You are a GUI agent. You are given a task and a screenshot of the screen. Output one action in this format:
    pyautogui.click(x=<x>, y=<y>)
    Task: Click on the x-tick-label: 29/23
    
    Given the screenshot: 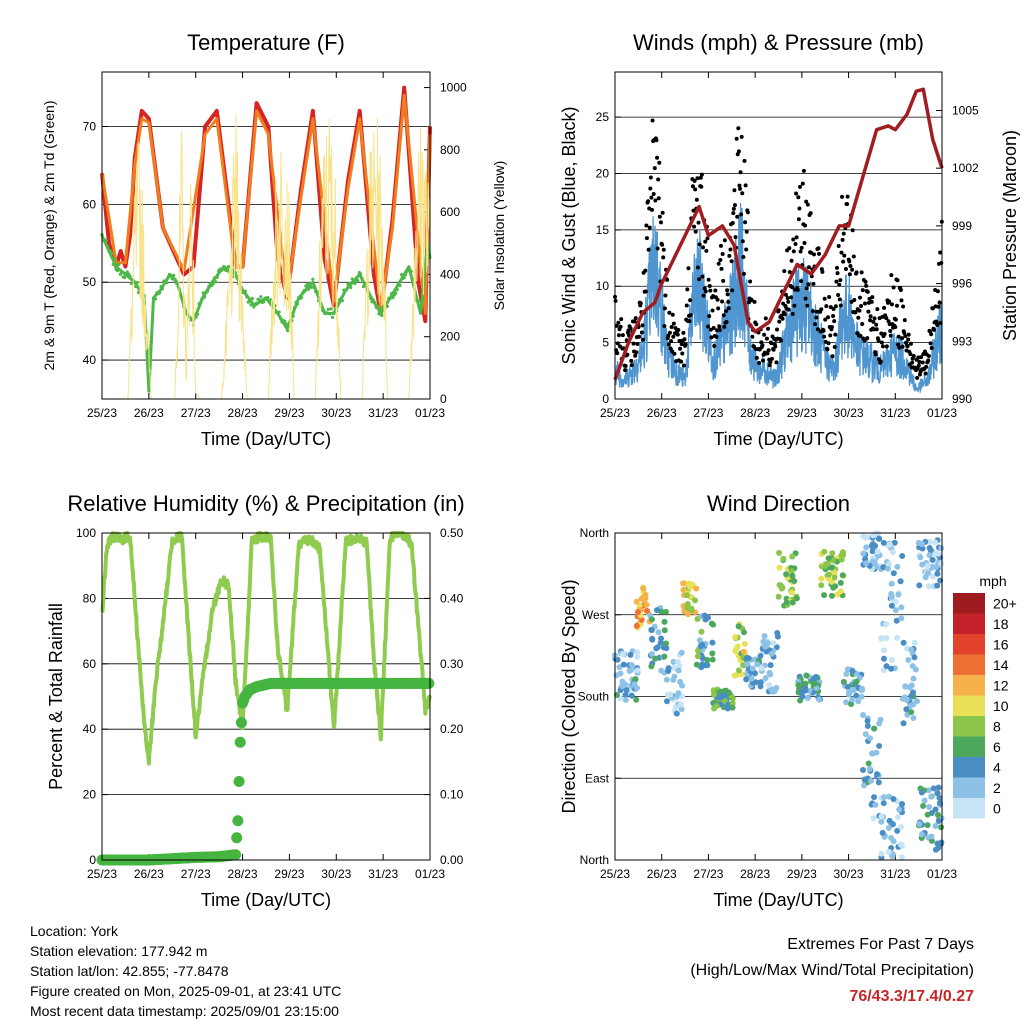 What is the action you would take?
    pyautogui.click(x=802, y=413)
    